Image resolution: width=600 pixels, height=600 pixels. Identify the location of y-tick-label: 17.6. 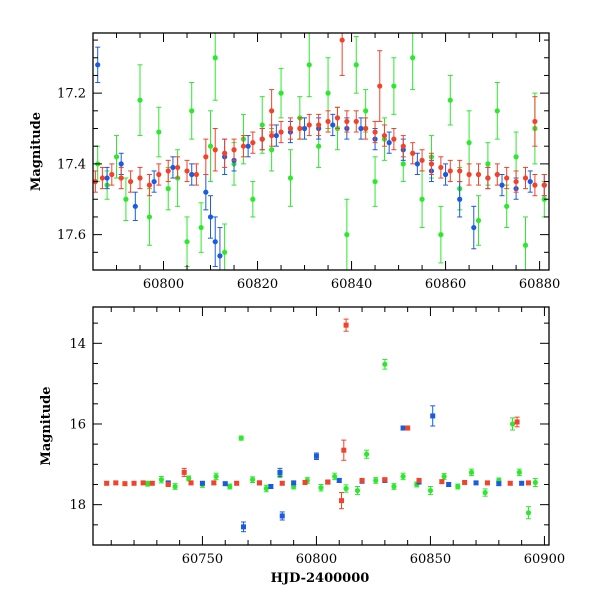
(71, 235).